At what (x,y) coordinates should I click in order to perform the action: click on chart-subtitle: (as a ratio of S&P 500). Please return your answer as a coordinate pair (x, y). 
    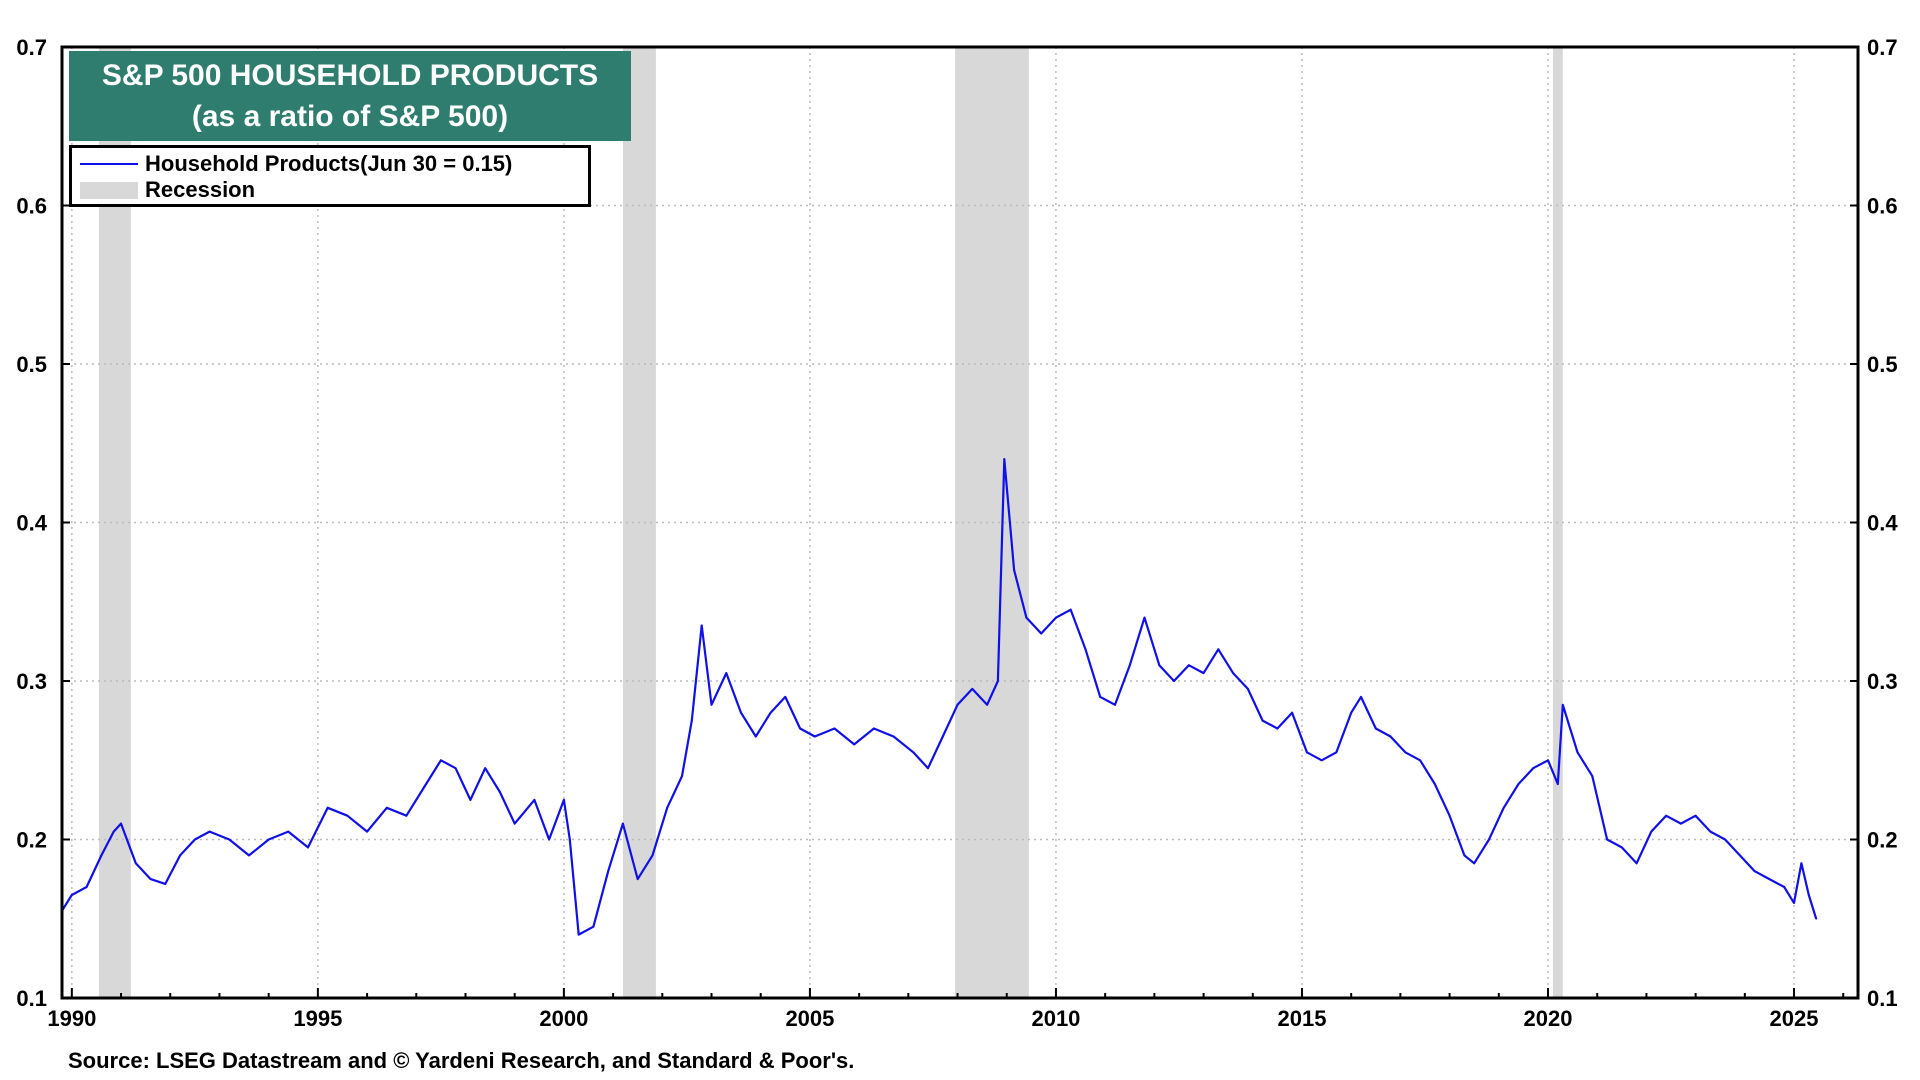
    Looking at the image, I should click on (350, 116).